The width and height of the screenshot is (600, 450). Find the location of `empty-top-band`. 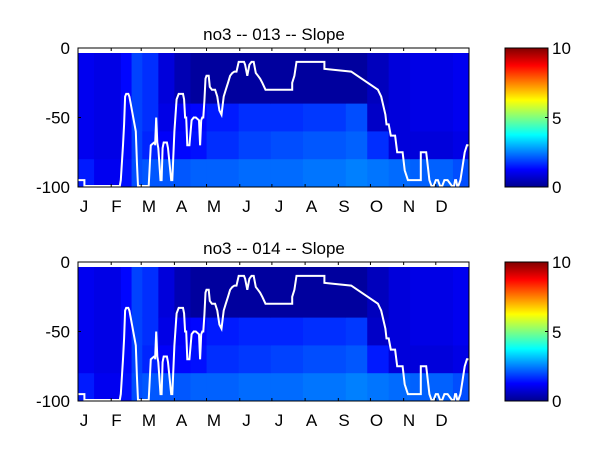

empty-top-band is located at coordinates (273, 264).